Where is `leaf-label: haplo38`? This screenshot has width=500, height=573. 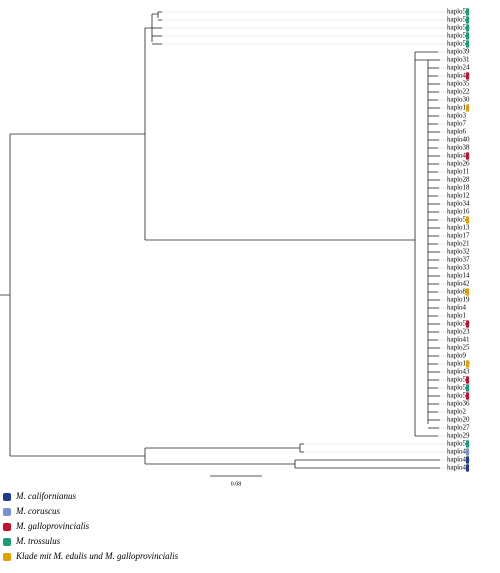
leaf-label: haplo38 is located at coordinates (458, 148).